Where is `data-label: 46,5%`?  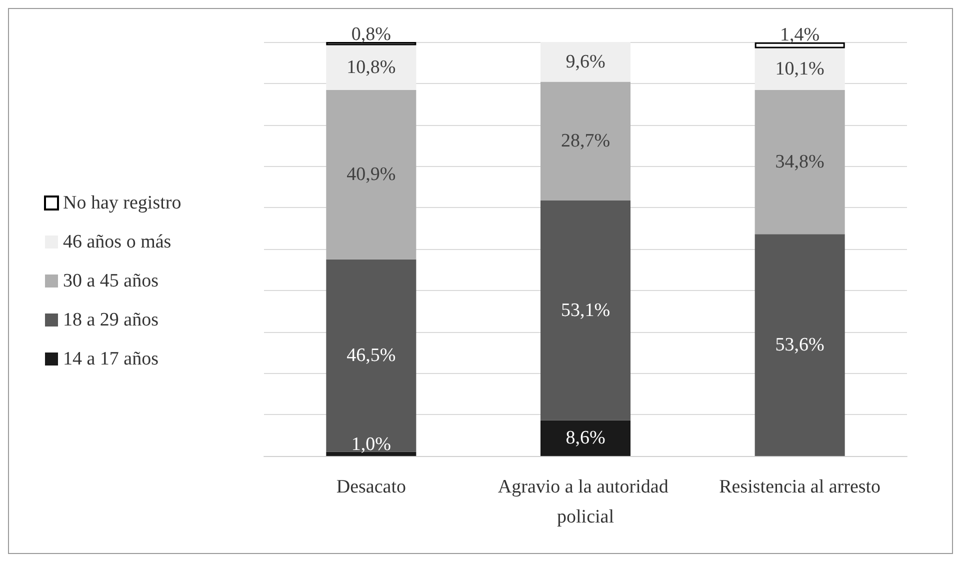
data-label: 46,5% is located at coordinates (371, 355).